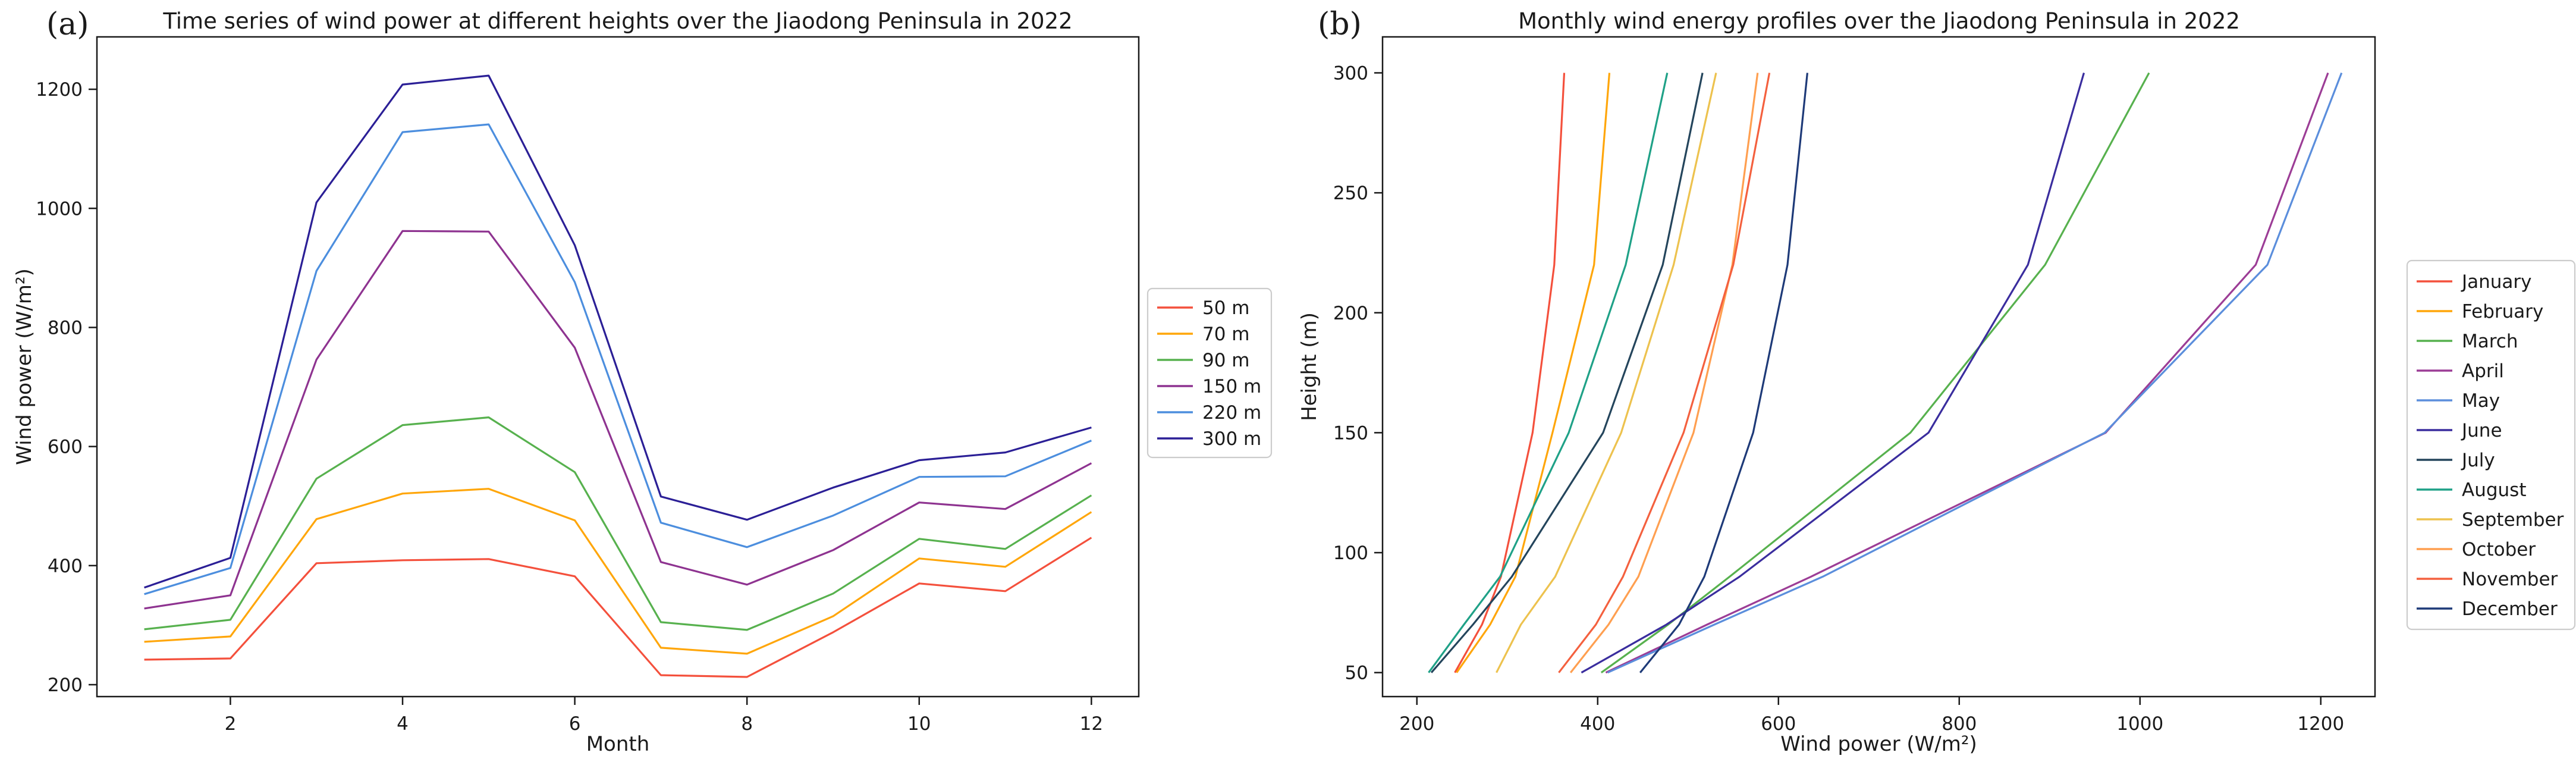  Describe the element at coordinates (2513, 520) in the screenshot. I see `legend-label: September` at that location.